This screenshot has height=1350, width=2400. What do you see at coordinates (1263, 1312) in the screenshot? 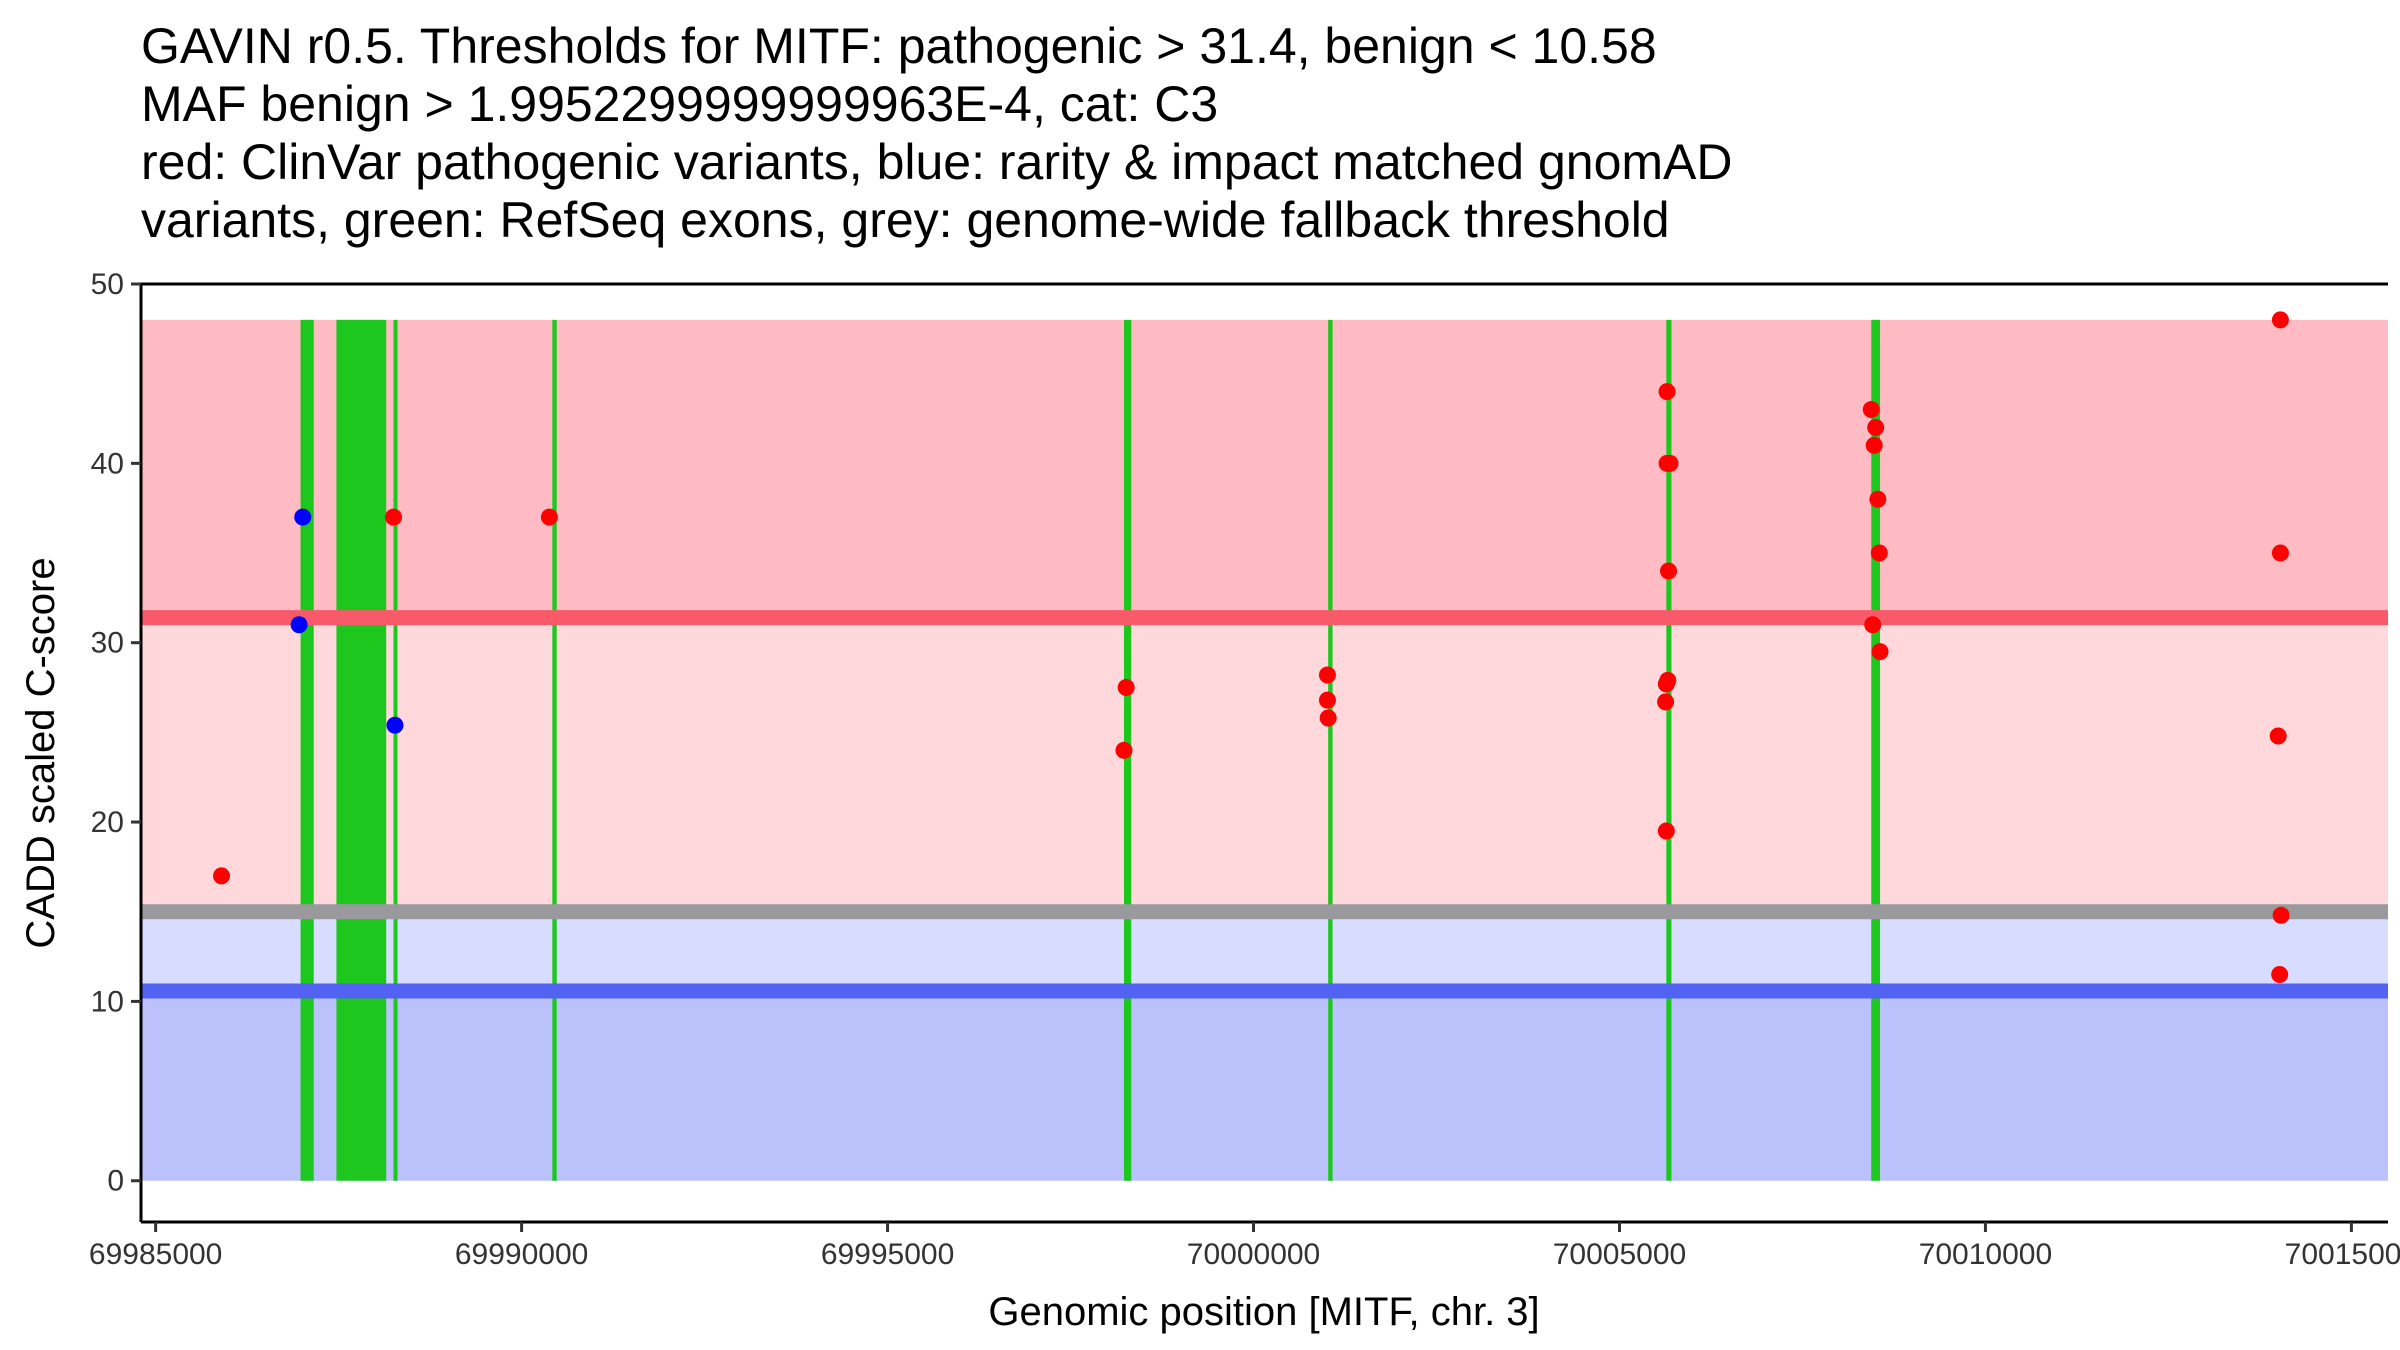
I see `x-axis-title: Genomic position [MITF, chr. 3]` at bounding box center [1263, 1312].